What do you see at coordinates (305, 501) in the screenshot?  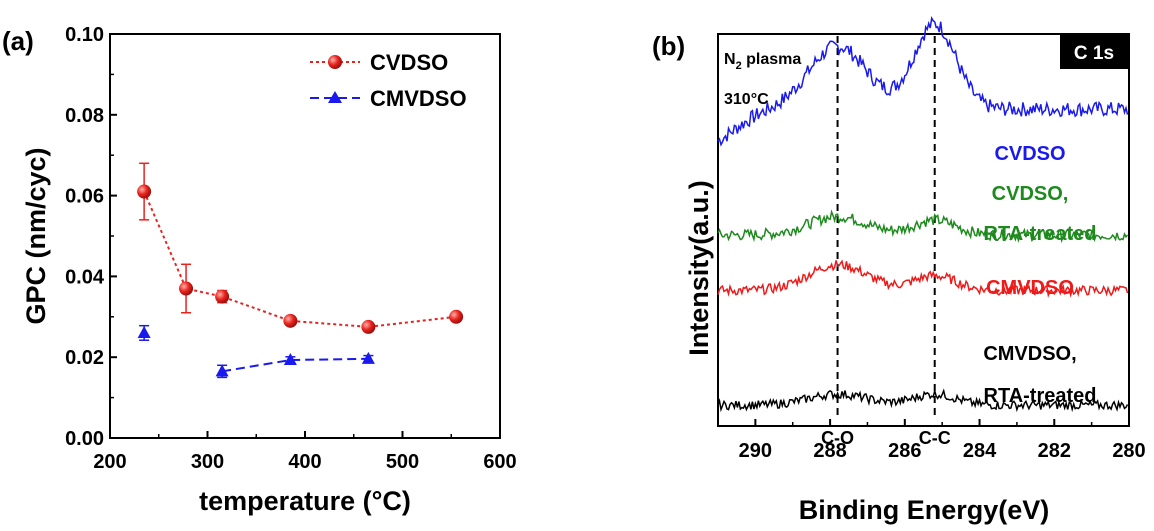 I see `panel-a-x-axis-label: temperature (°C)` at bounding box center [305, 501].